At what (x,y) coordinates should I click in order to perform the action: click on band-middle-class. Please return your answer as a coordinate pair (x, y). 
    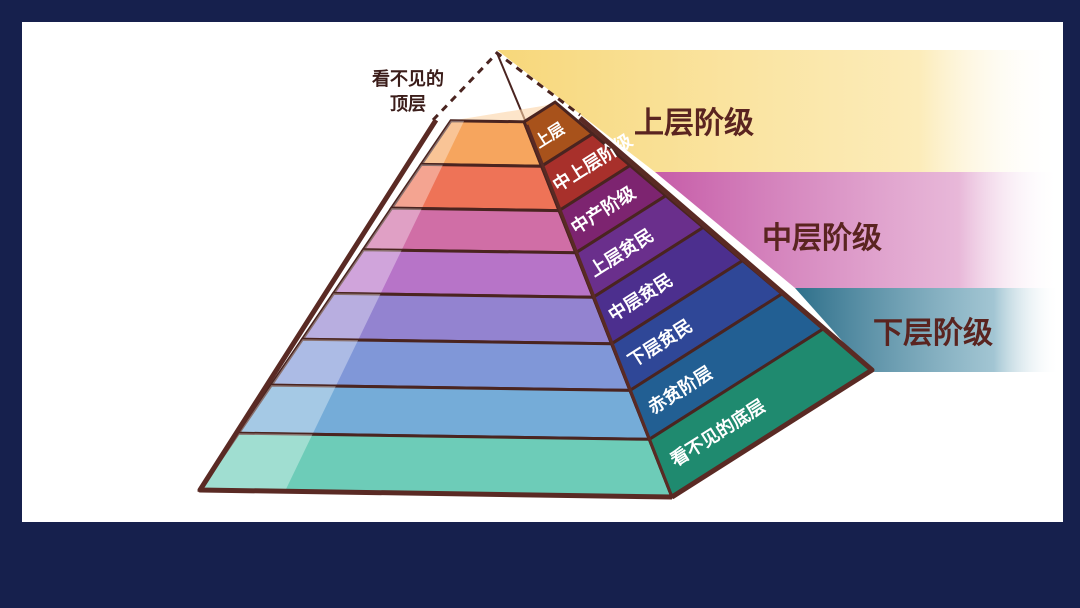
    Looking at the image, I should click on (857, 230).